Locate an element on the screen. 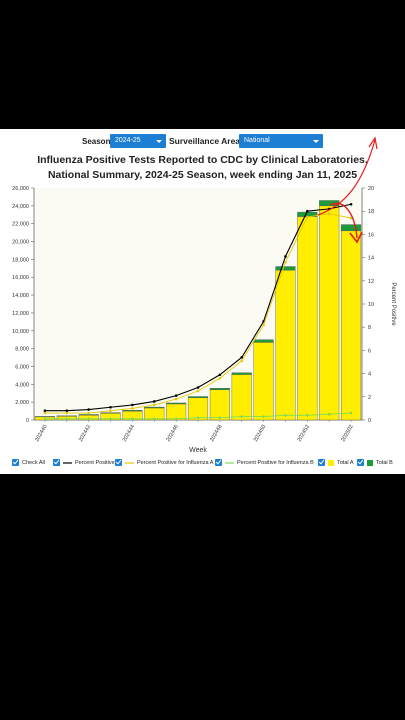 This screenshot has height=720, width=405. x-tick-label: 202442 is located at coordinates (85, 433).